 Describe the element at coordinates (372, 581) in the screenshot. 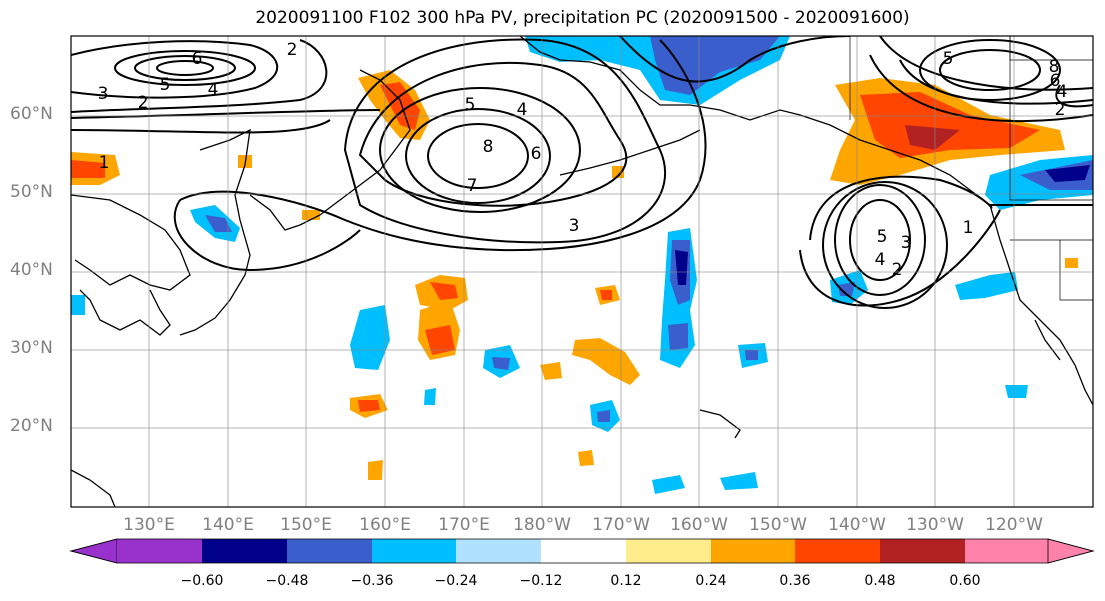

I see `colorbar-tick-label: −0.36` at that location.